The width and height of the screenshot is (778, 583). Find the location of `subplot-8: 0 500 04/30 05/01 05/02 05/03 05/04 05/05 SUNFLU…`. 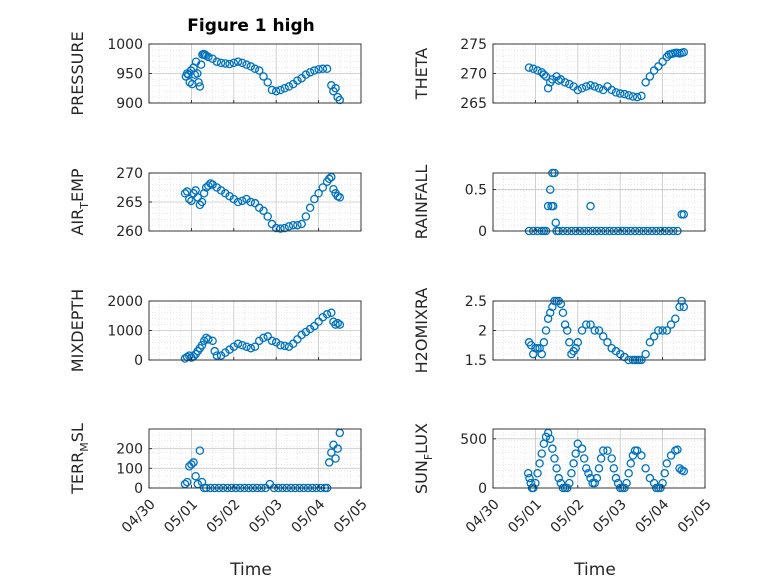

subplot-8: 0 500 04/30 05/01 05/02 05/03 05/04 05/05 SUNFLU… is located at coordinates (563, 479).